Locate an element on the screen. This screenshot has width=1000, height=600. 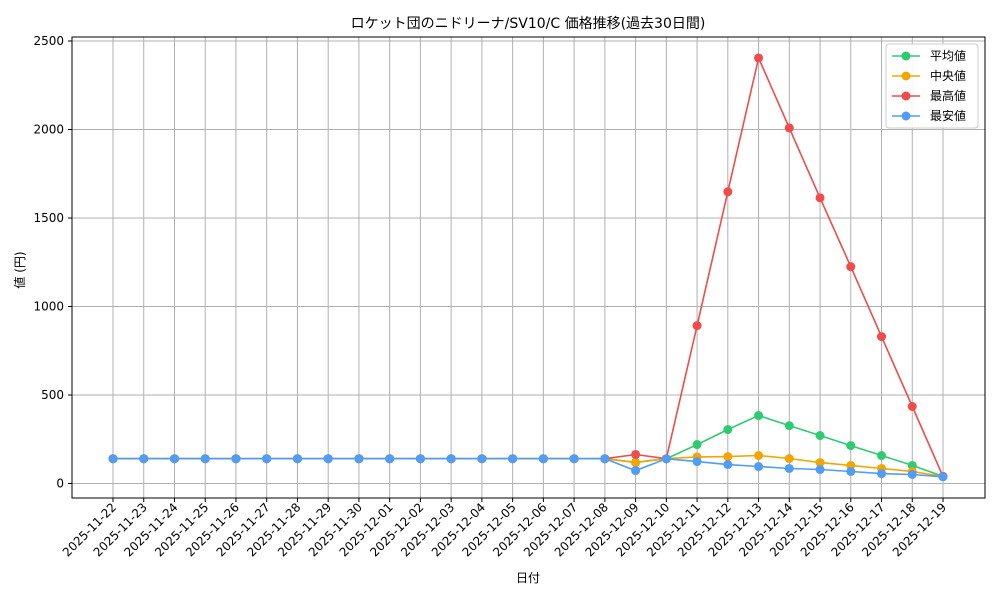
x-axis-label: 日付 is located at coordinates (528, 578).